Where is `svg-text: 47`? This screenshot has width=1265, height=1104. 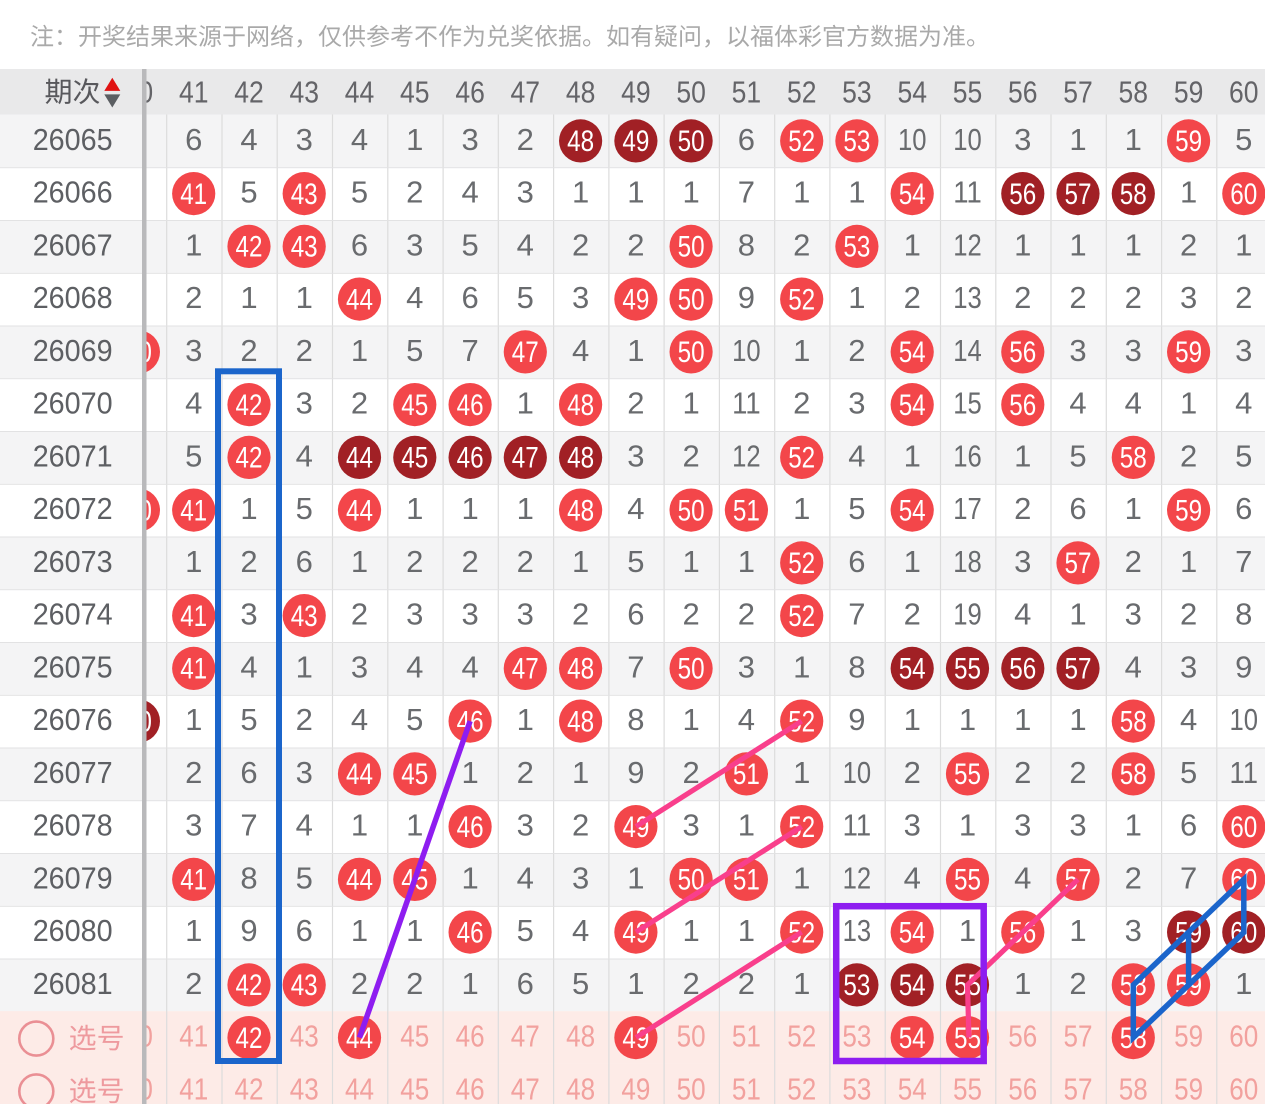 svg-text: 47 is located at coordinates (526, 92).